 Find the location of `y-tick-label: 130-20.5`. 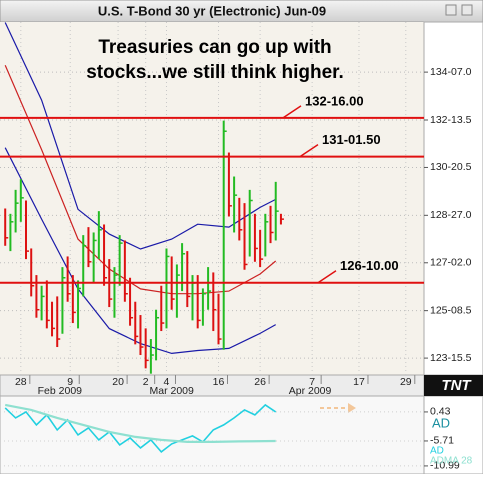

y-tick-label: 130-20.5 is located at coordinates (451, 167).